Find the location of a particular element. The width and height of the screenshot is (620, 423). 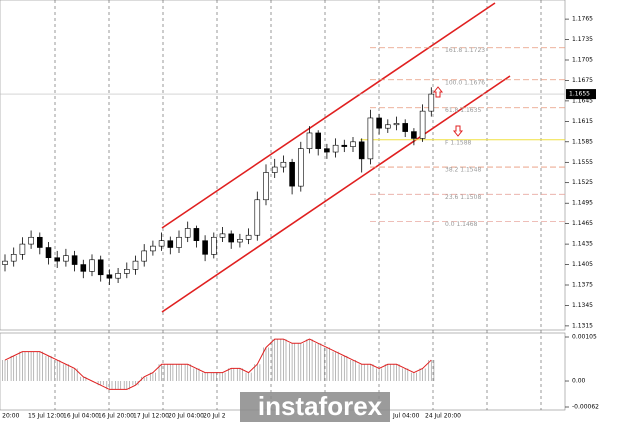

y-tick-label: 1.1645 is located at coordinates (582, 100).